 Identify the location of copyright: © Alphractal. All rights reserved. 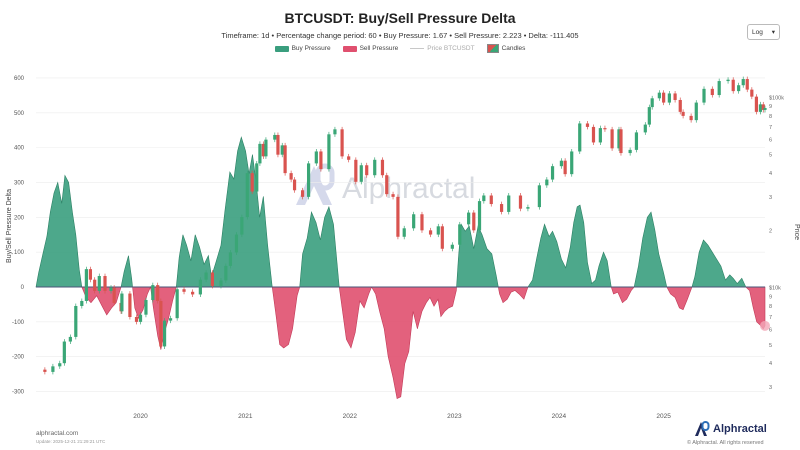
(725, 443).